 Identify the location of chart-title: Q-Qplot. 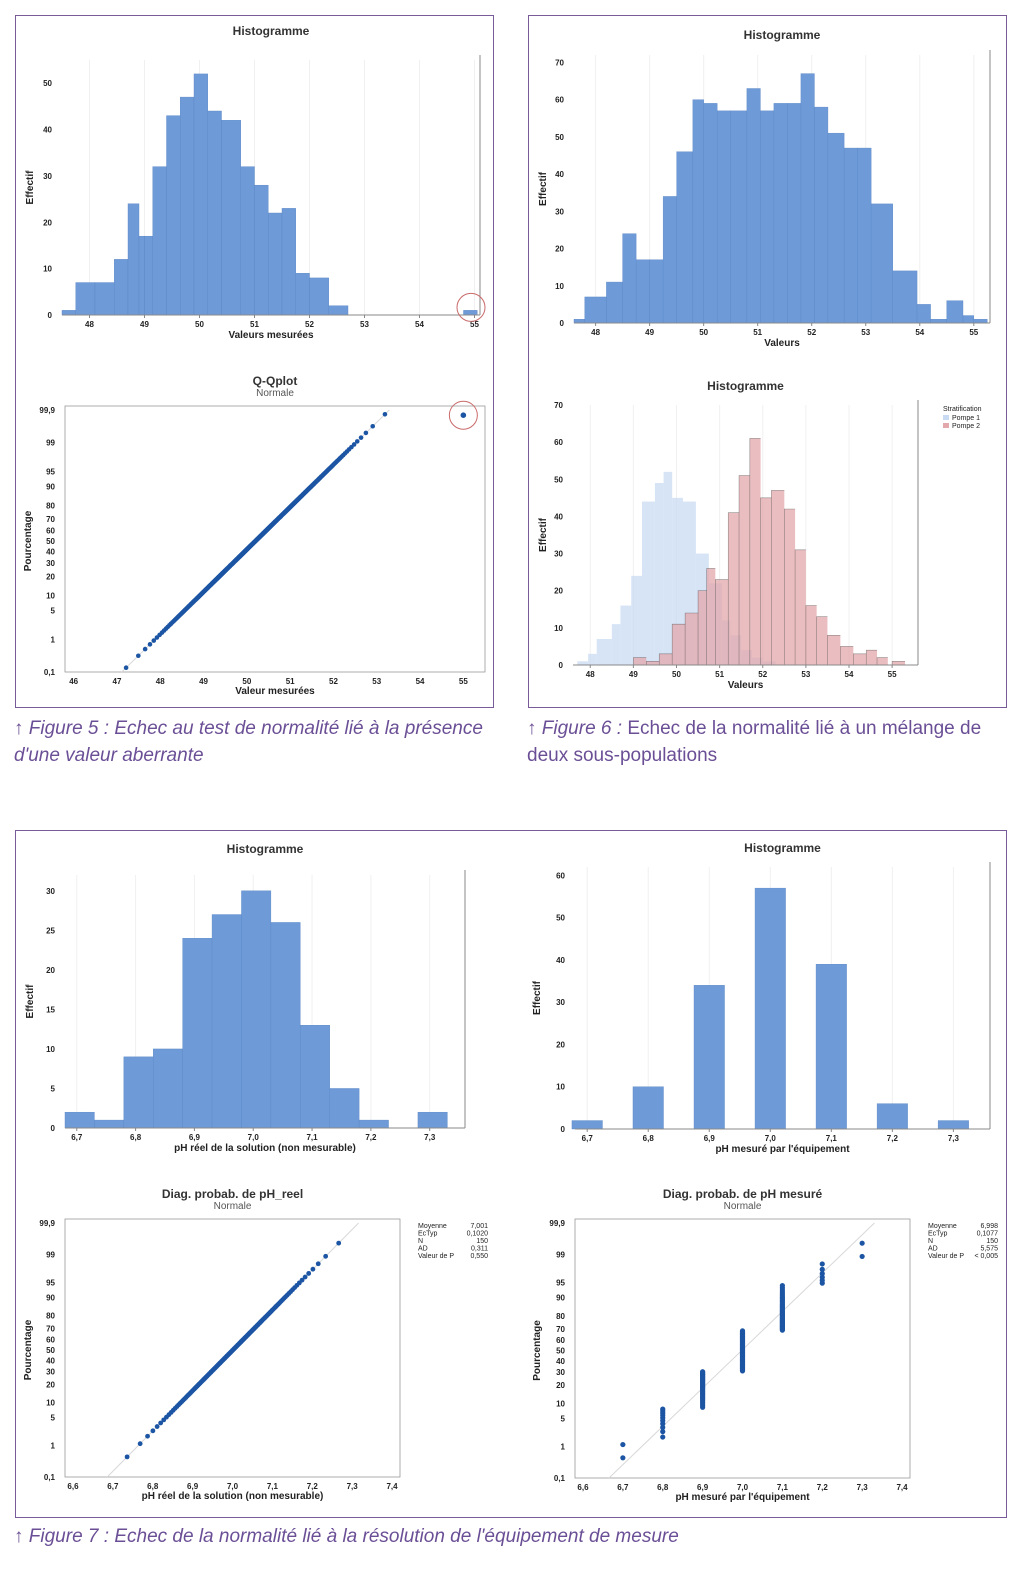
(275, 381).